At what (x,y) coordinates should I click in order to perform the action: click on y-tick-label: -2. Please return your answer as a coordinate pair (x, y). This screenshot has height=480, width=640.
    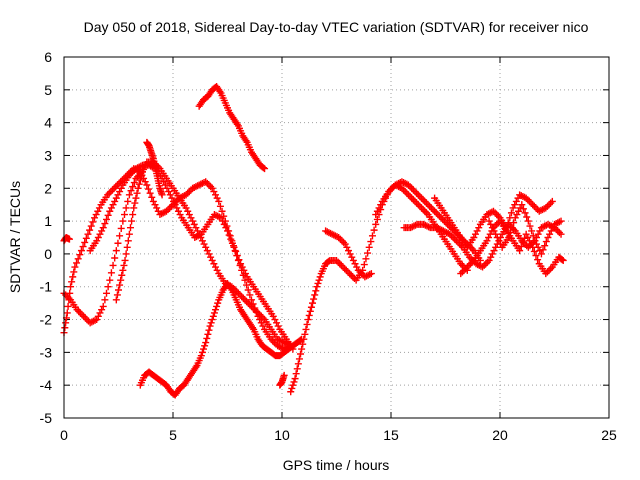
    Looking at the image, I should click on (46, 320).